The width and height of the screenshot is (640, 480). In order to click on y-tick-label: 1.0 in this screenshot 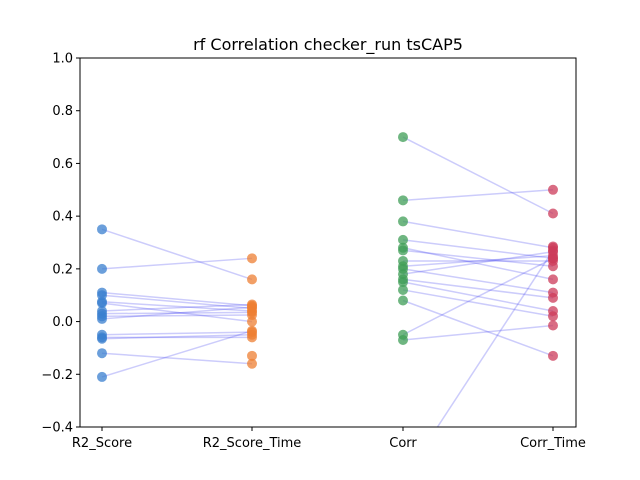, I will do `click(62, 59)`.